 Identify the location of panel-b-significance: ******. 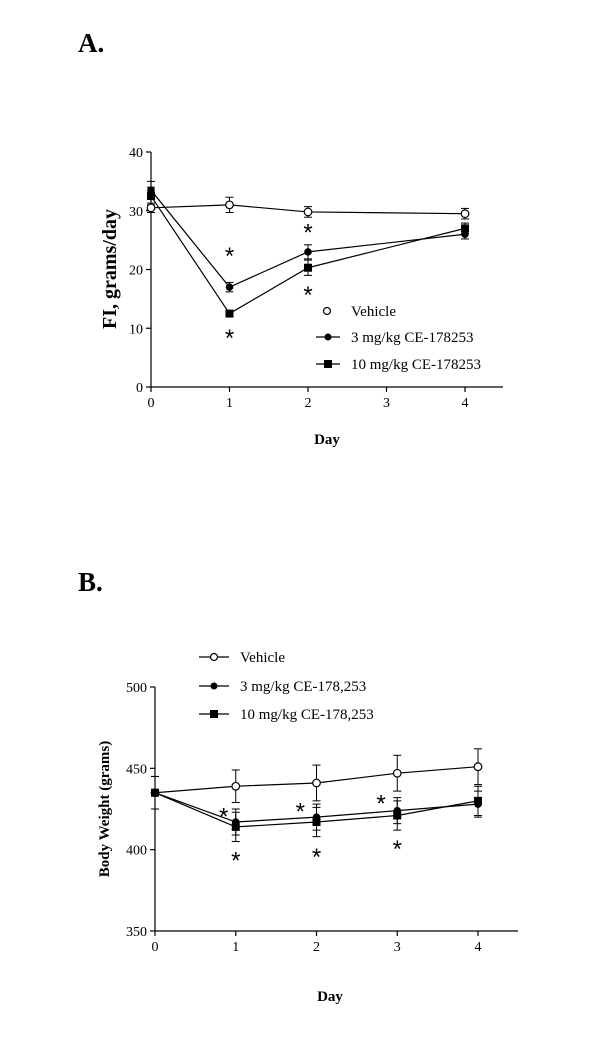
(310, 832).